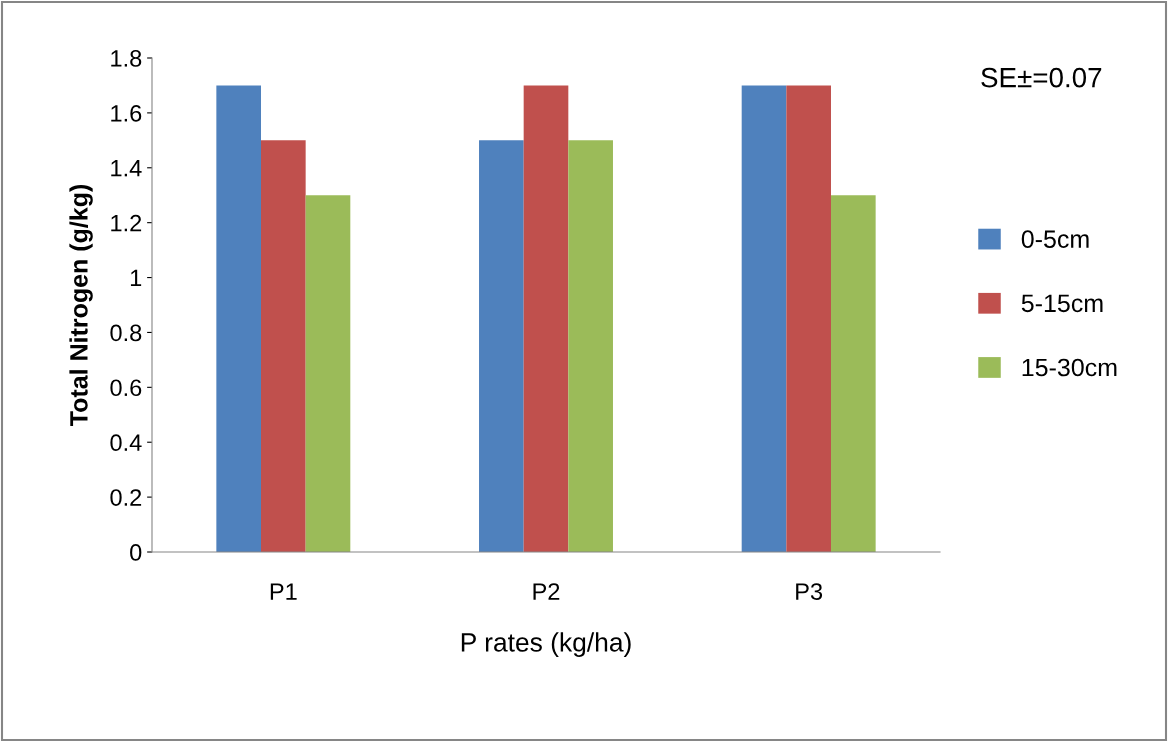 This screenshot has width=1168, height=742. What do you see at coordinates (126, 168) in the screenshot?
I see `y-tick-label: 1.4` at bounding box center [126, 168].